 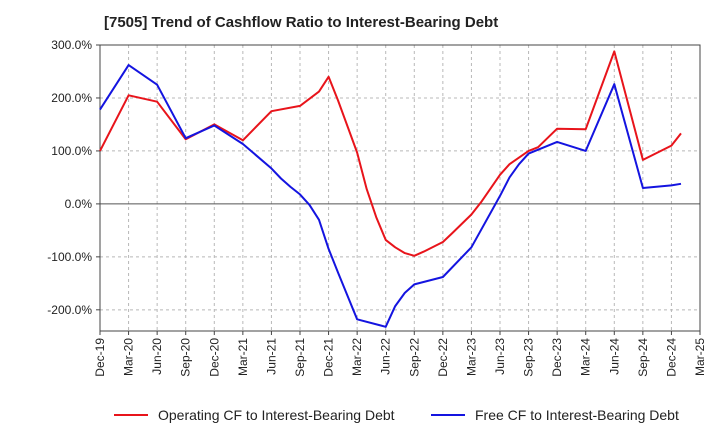 What do you see at coordinates (700, 357) in the screenshot?
I see `x-tick-label: Mar-25` at bounding box center [700, 357].